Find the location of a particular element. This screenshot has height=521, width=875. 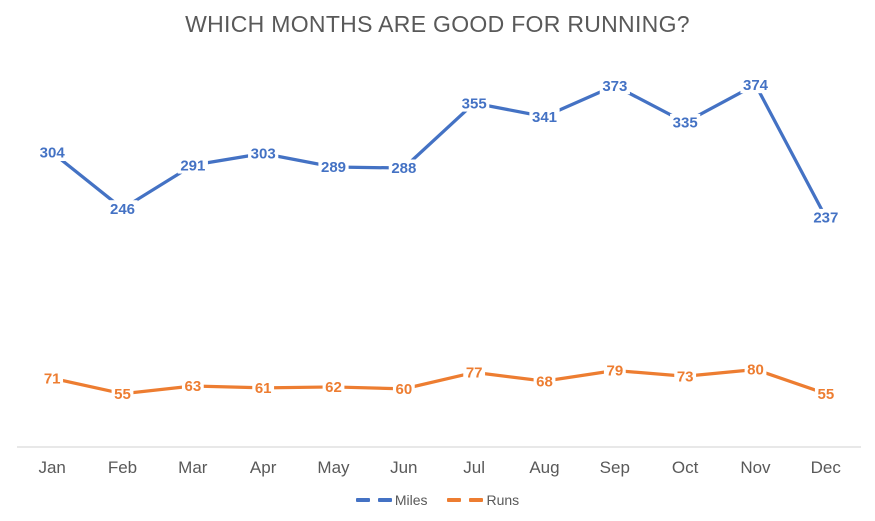

data-label-runs: 60 is located at coordinates (403, 389).